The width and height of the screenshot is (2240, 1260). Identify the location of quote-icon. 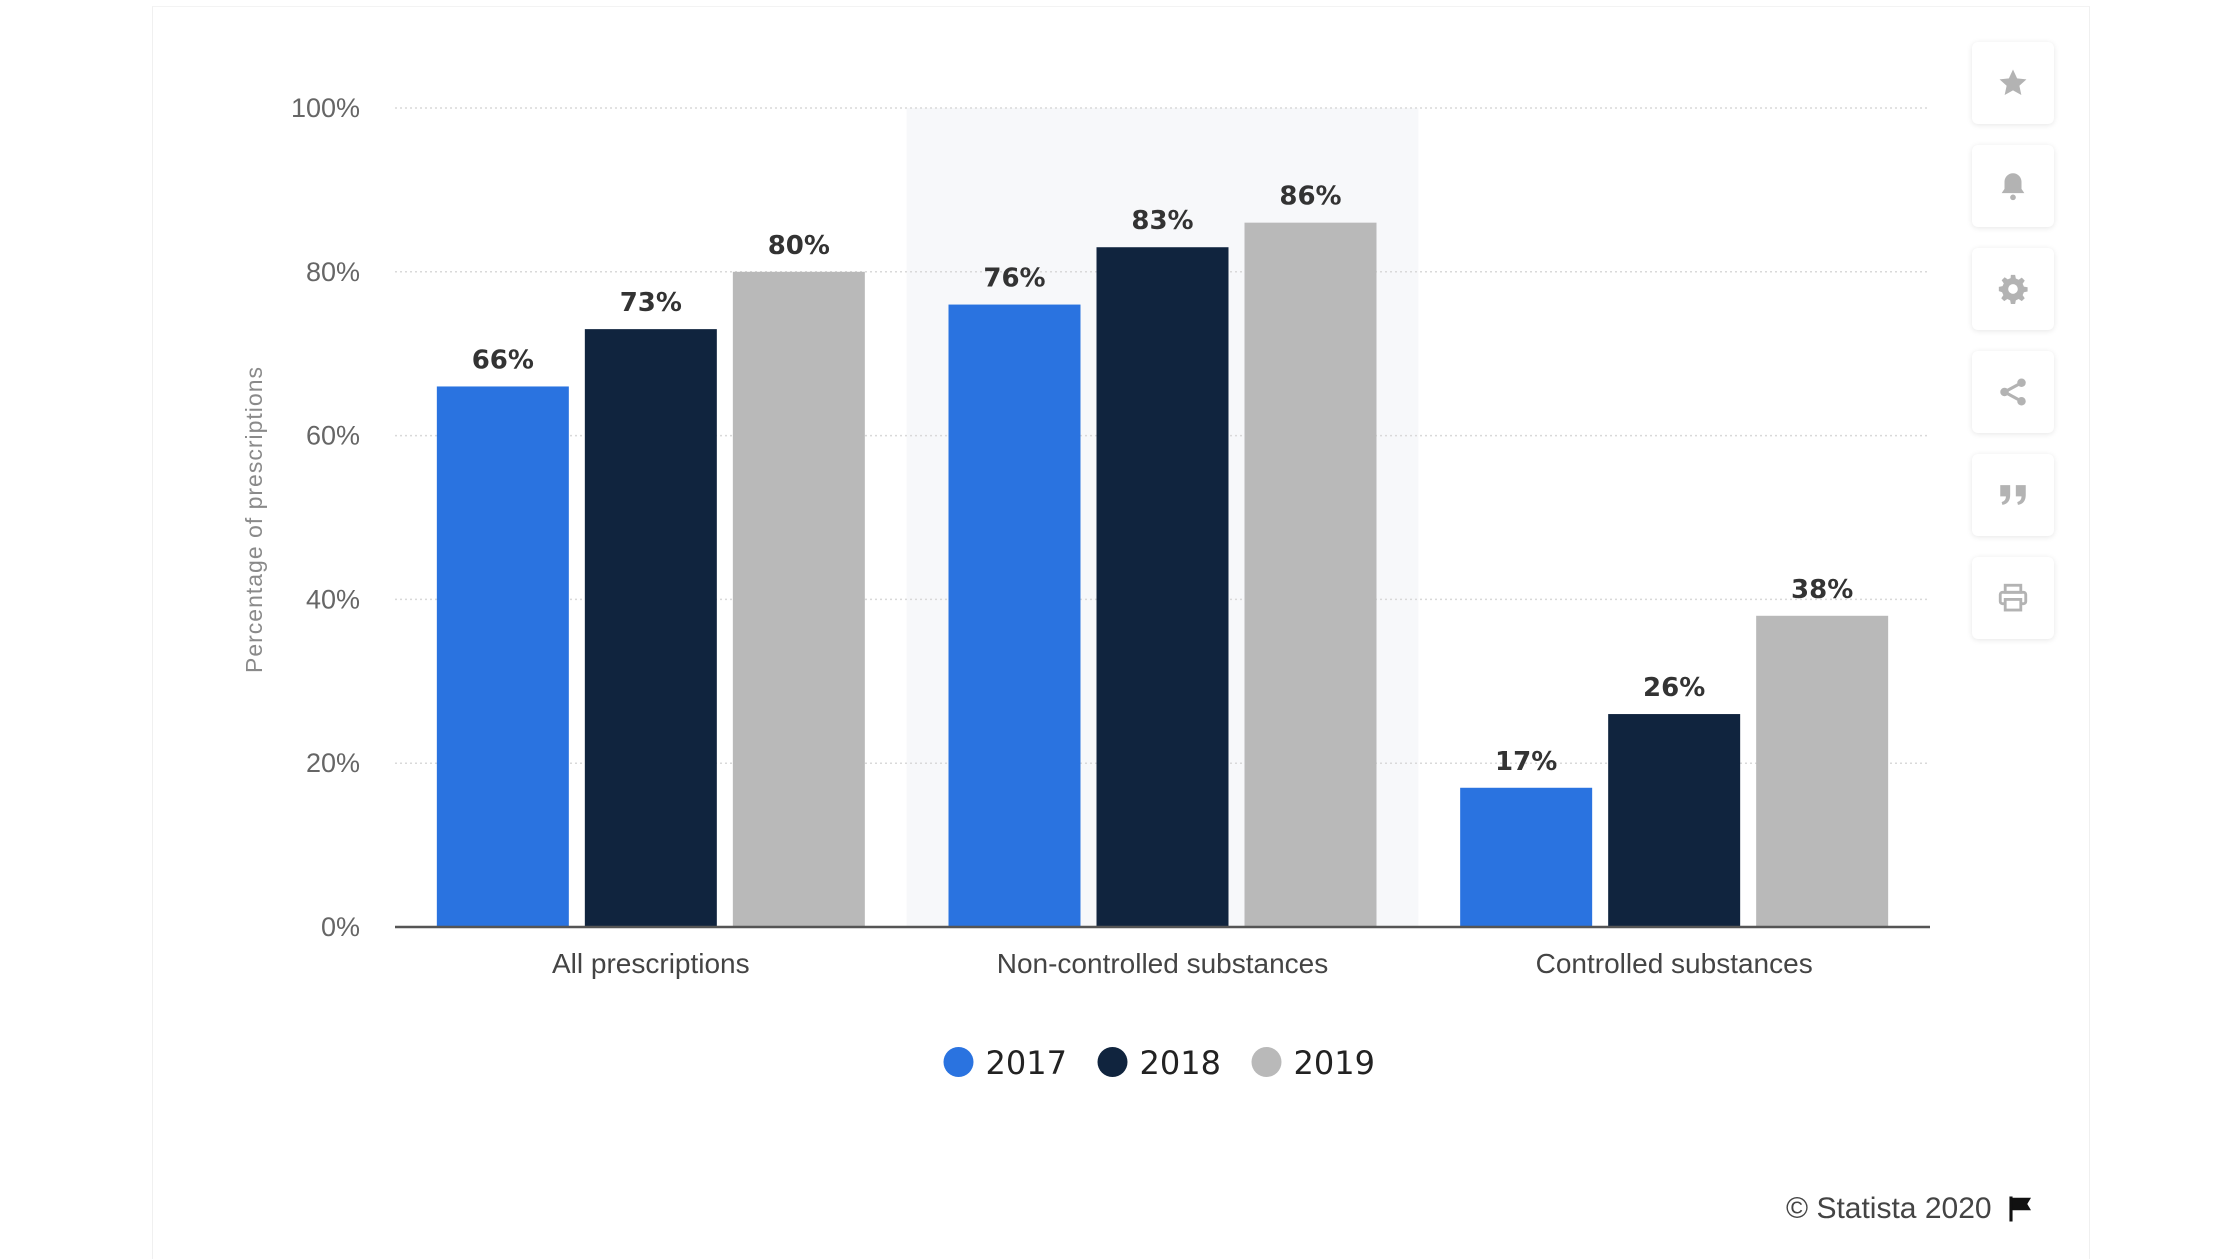
(2013, 495).